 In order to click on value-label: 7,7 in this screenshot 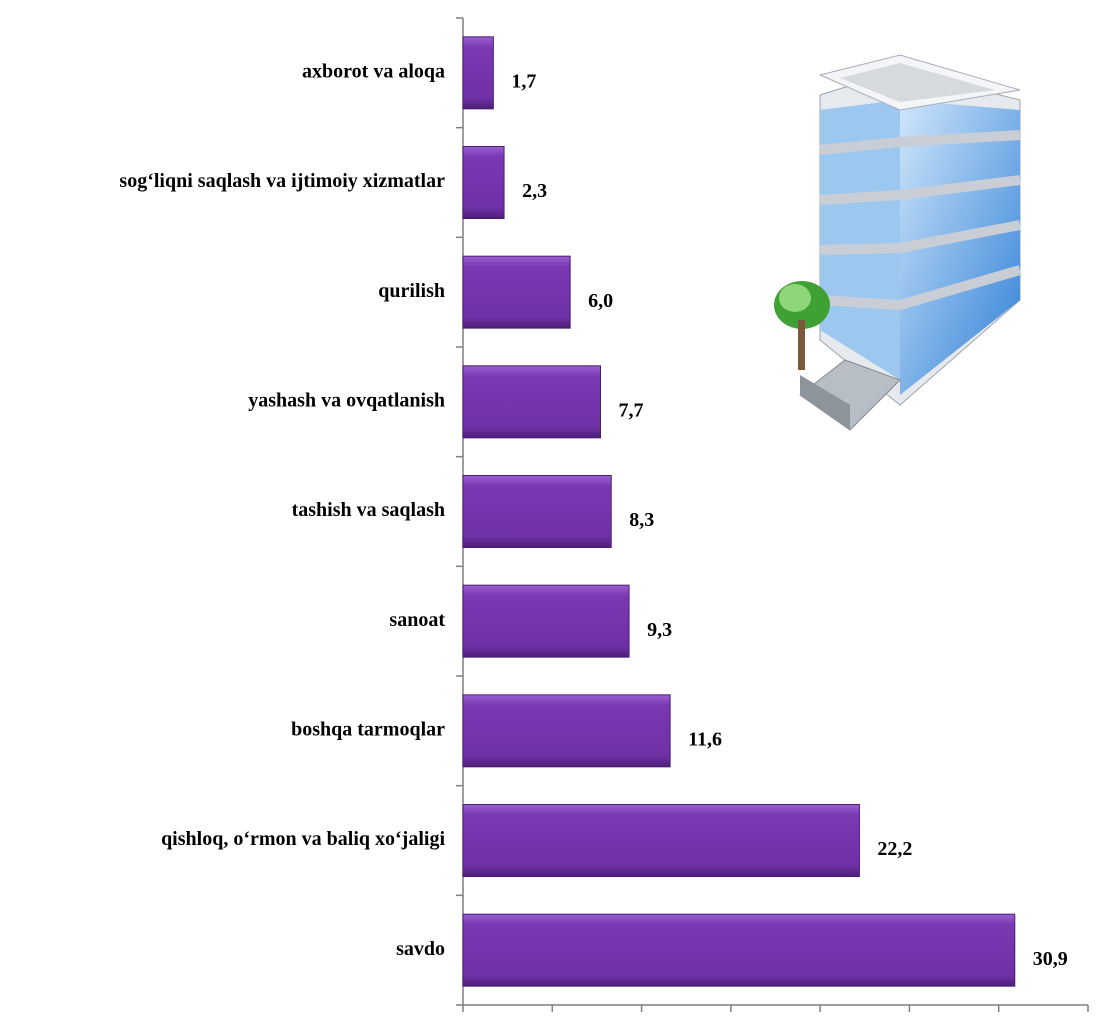, I will do `click(631, 410)`.